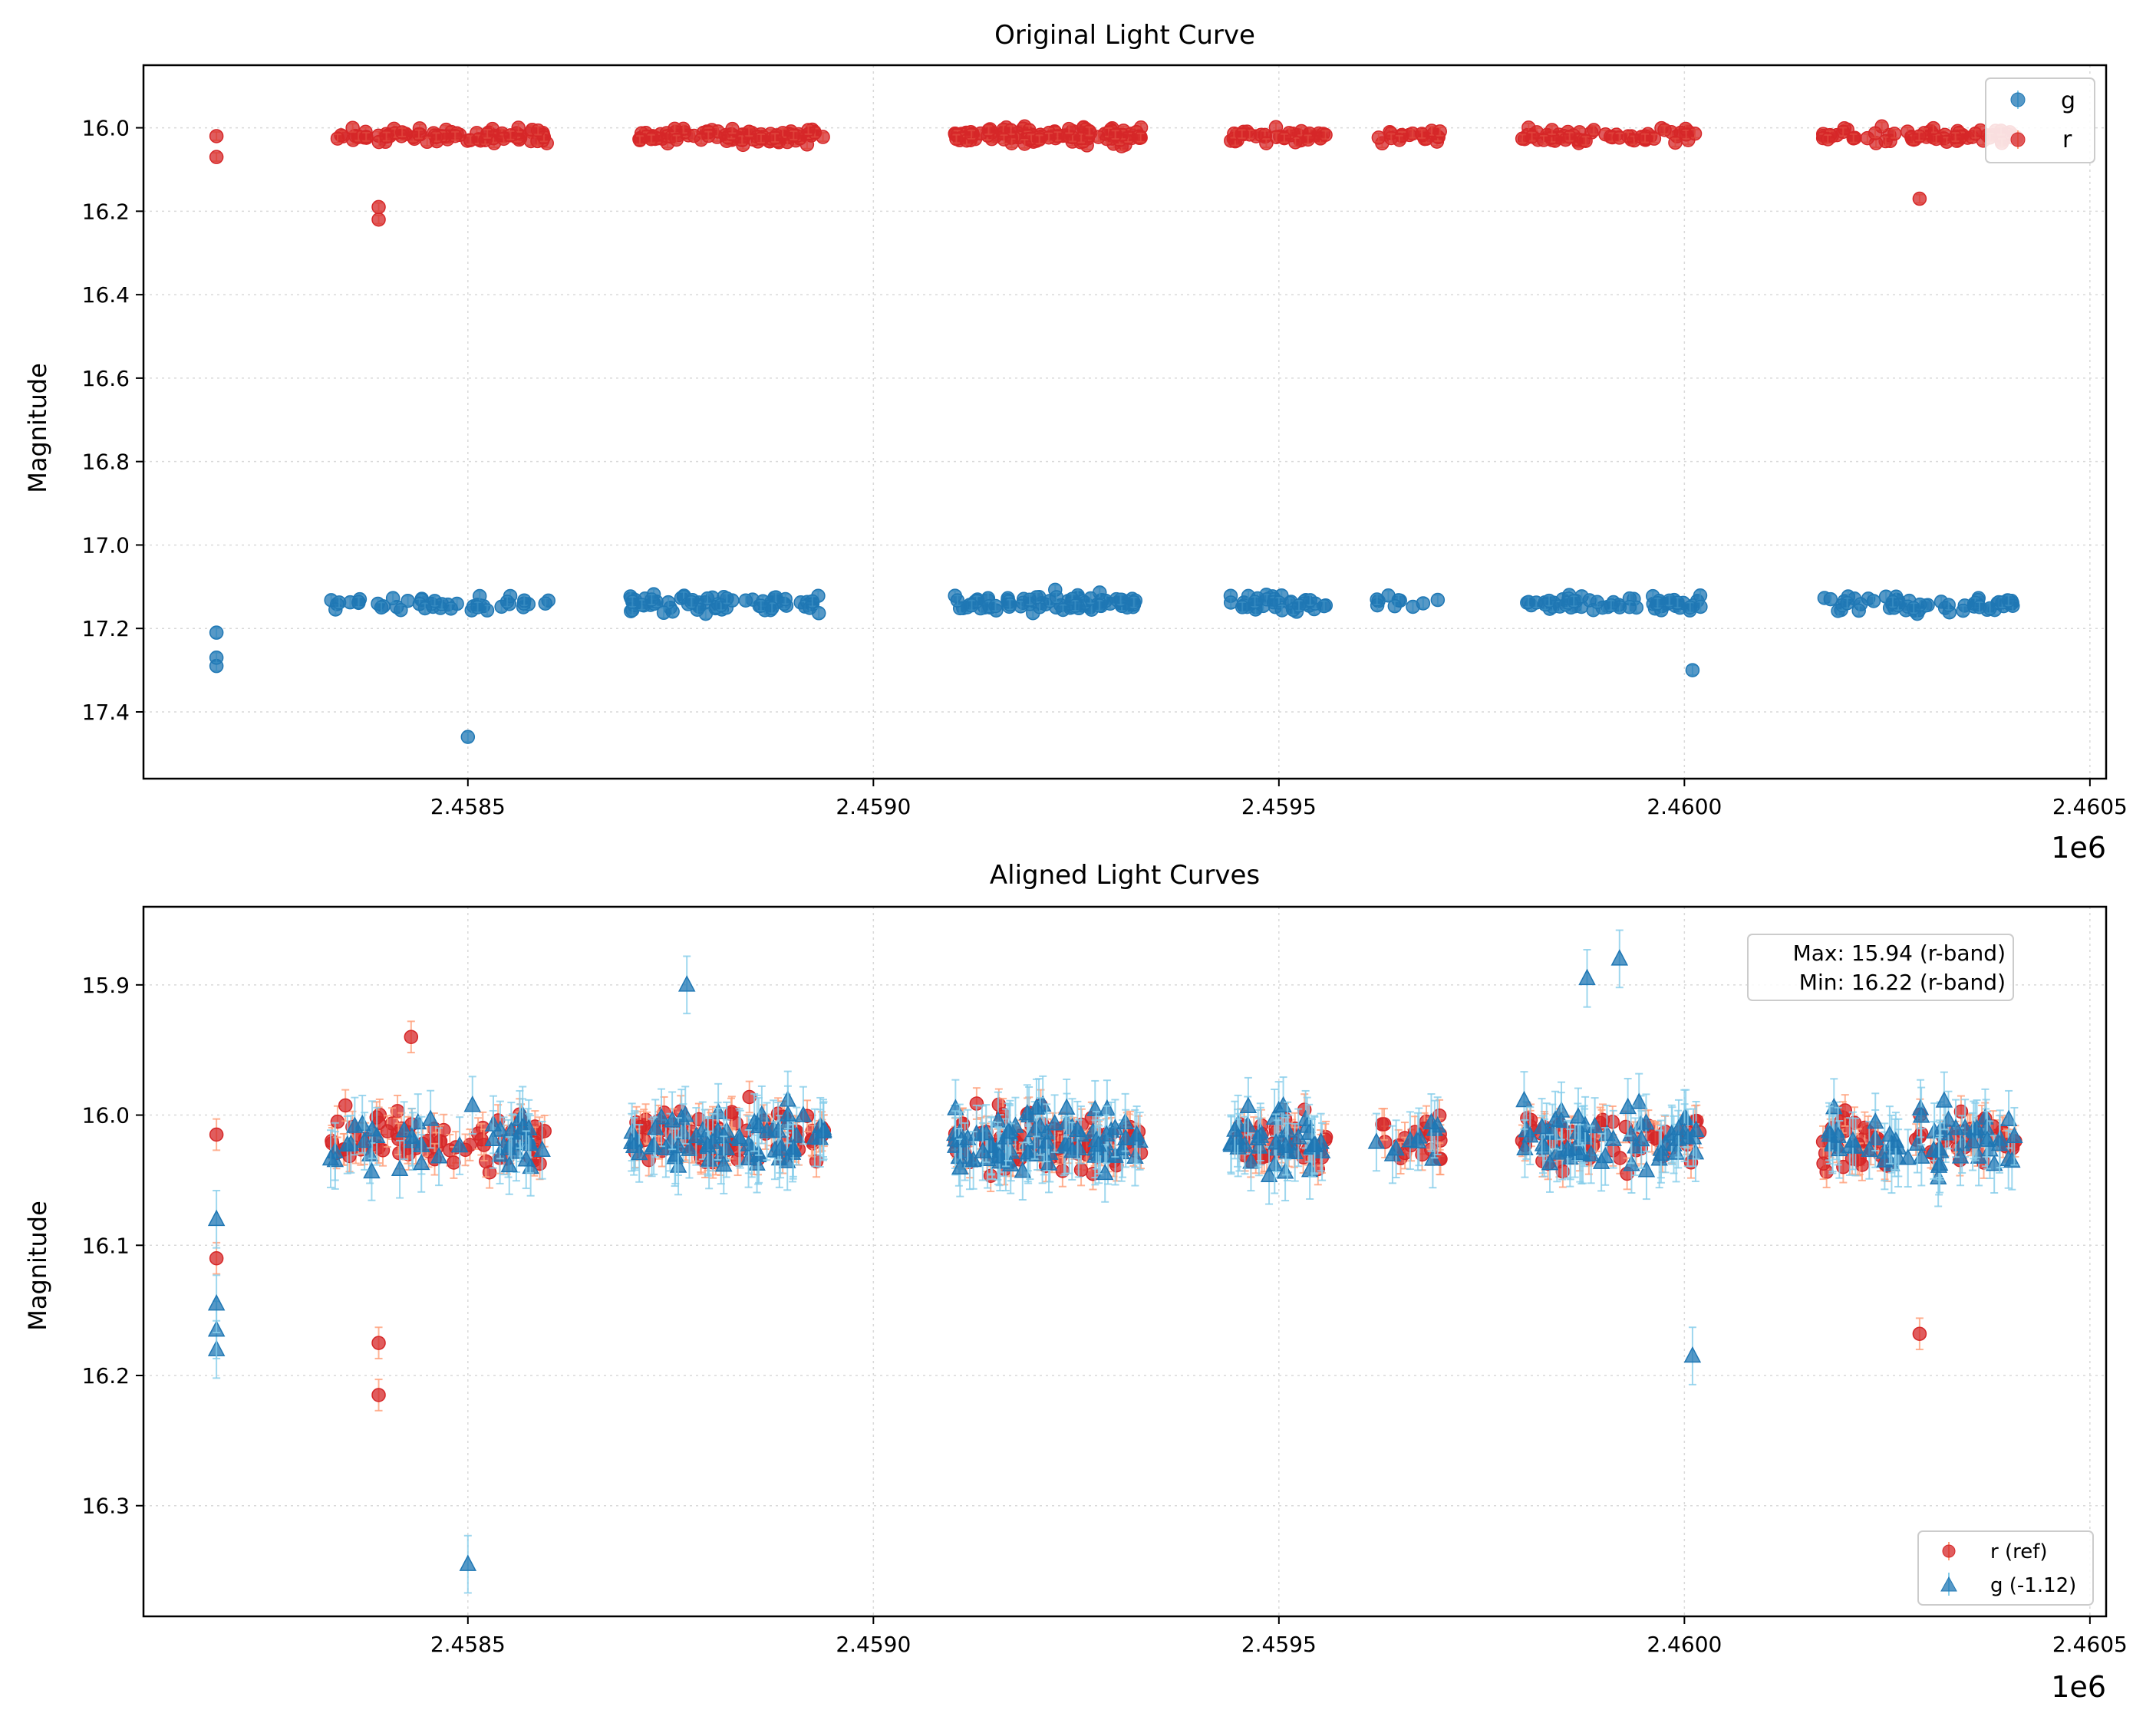 This screenshot has width=2156, height=1723. What do you see at coordinates (2090, 806) in the screenshot?
I see `x-tick-label: 2.4605` at bounding box center [2090, 806].